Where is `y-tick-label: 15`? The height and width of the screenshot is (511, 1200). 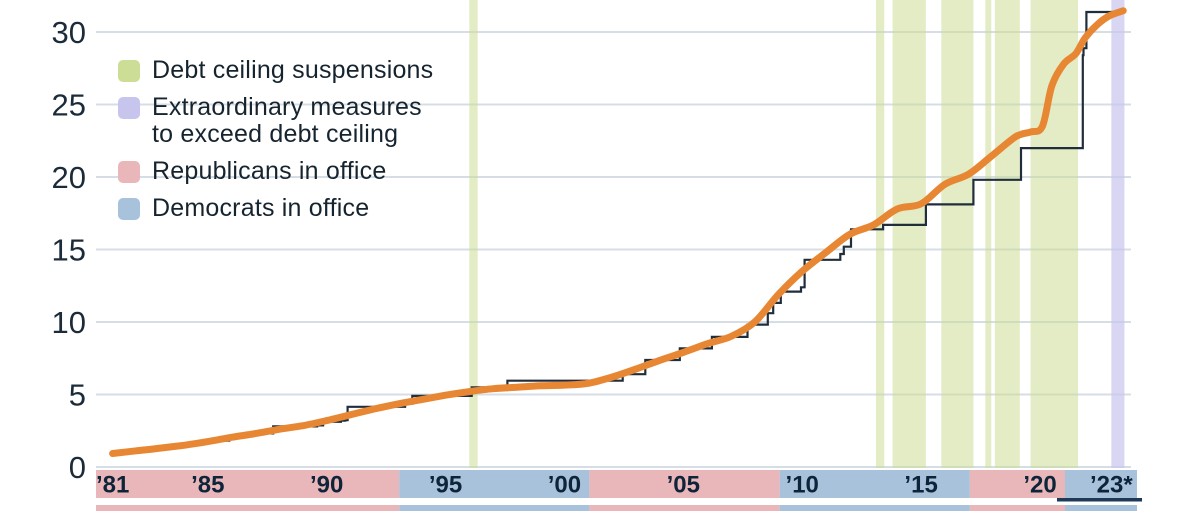 y-tick-label: 15 is located at coordinates (69, 249).